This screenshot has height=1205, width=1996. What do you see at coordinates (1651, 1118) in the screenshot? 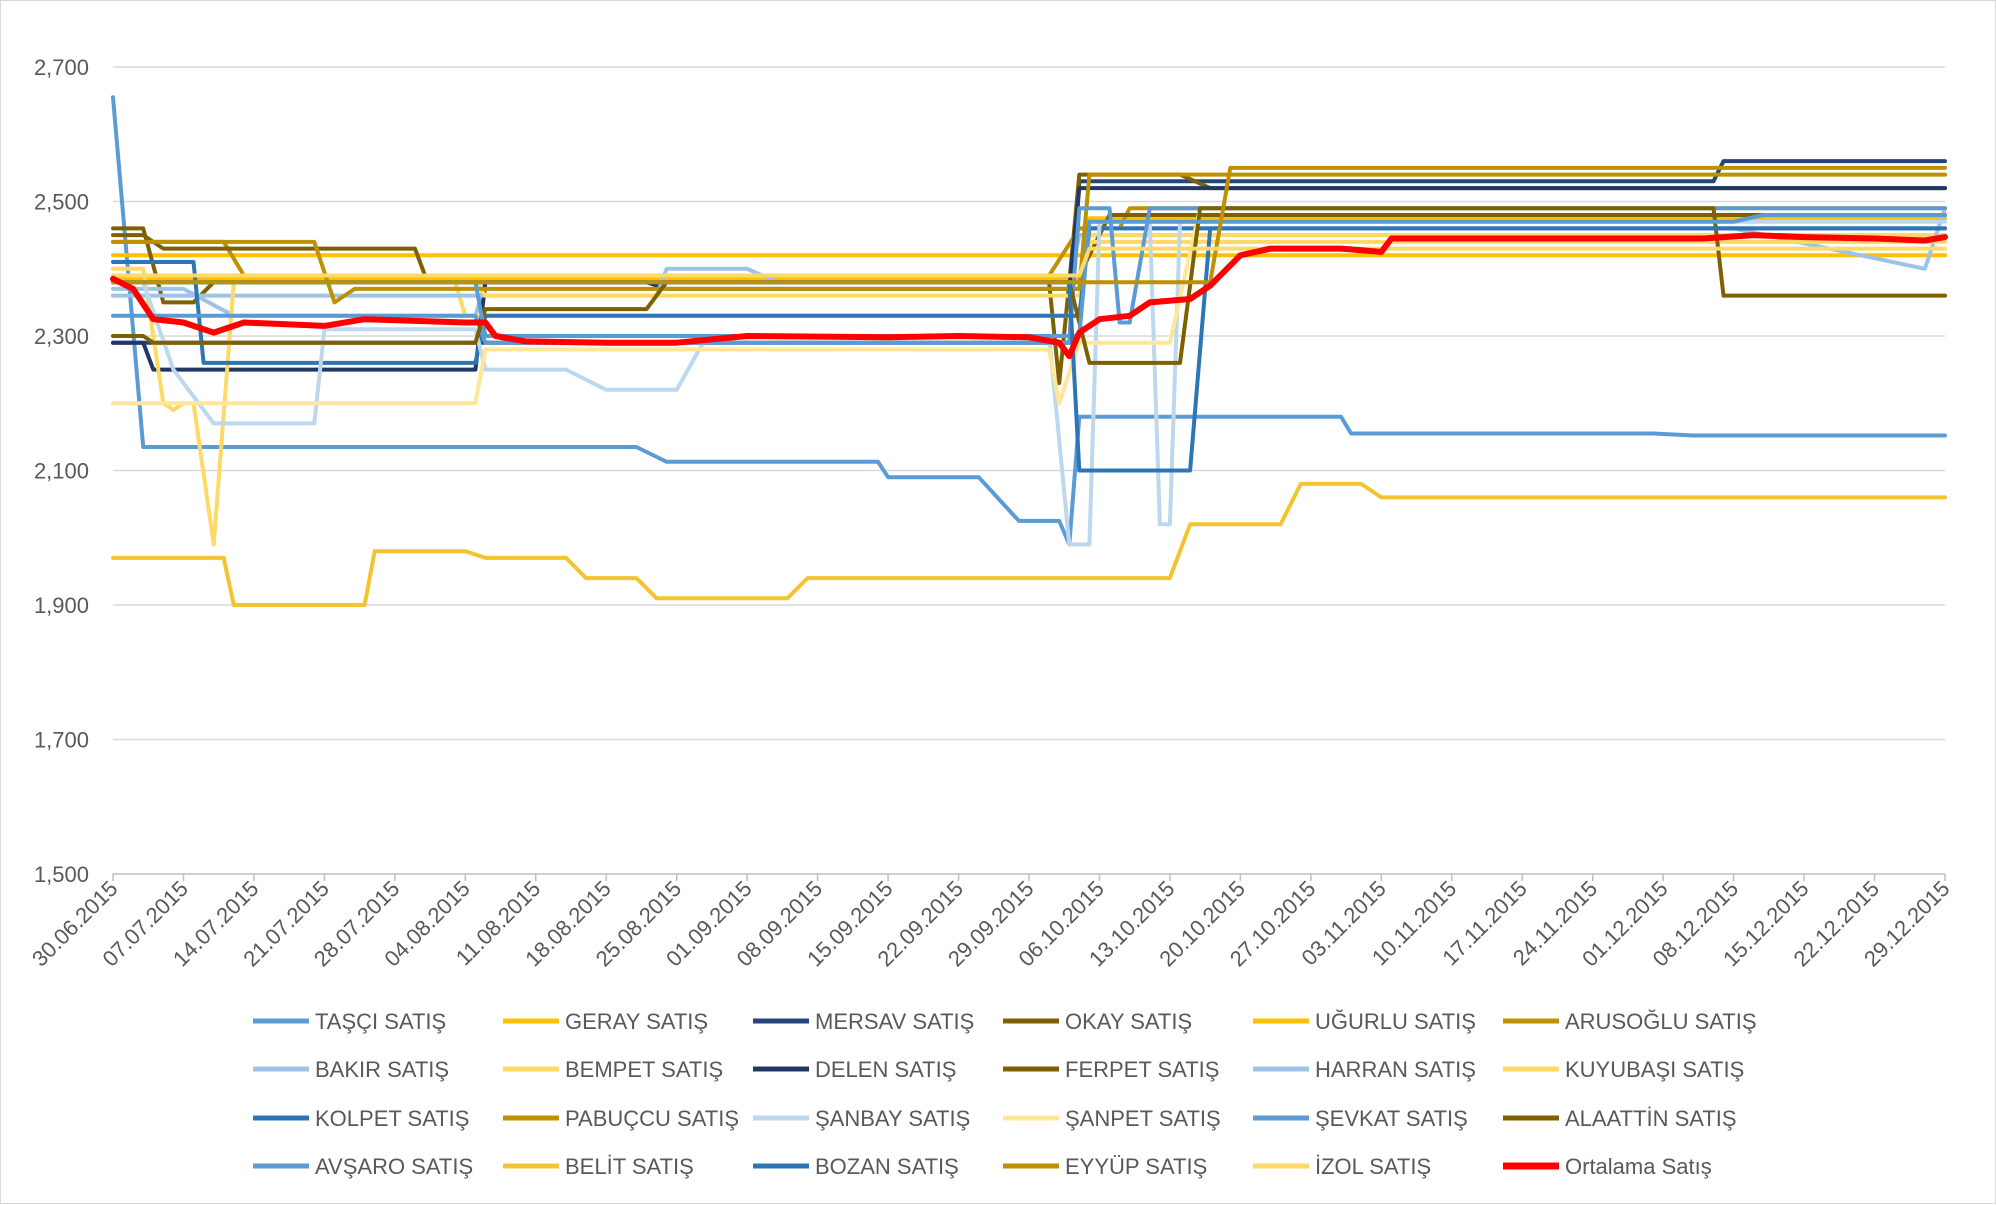
I see `legend-label: ALAATTİN SATIŞ` at bounding box center [1651, 1118].